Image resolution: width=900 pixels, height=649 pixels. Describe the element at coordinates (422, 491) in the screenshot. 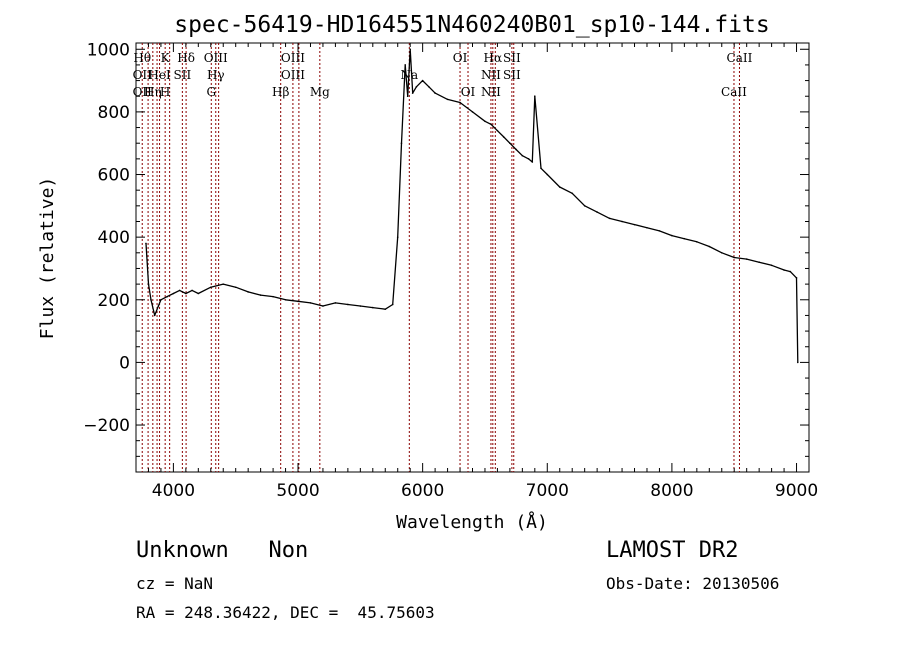

I see `x-tick-label: 6000` at that location.